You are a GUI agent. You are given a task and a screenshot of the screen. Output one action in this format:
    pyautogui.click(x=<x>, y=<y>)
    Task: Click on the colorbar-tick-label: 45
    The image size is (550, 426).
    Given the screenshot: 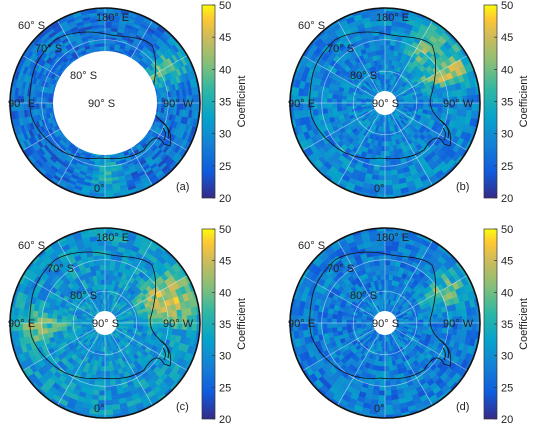 What is the action you would take?
    pyautogui.click(x=507, y=38)
    